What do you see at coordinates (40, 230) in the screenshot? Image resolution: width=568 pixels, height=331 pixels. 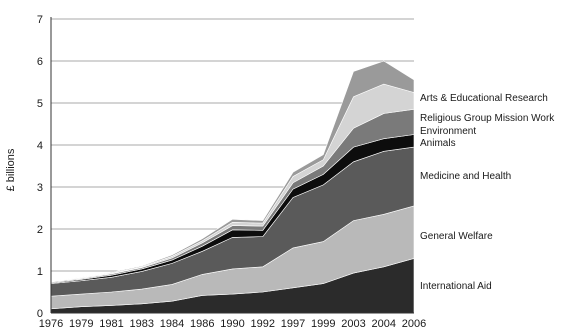 I see `y-tick-2: 2` at bounding box center [40, 230].